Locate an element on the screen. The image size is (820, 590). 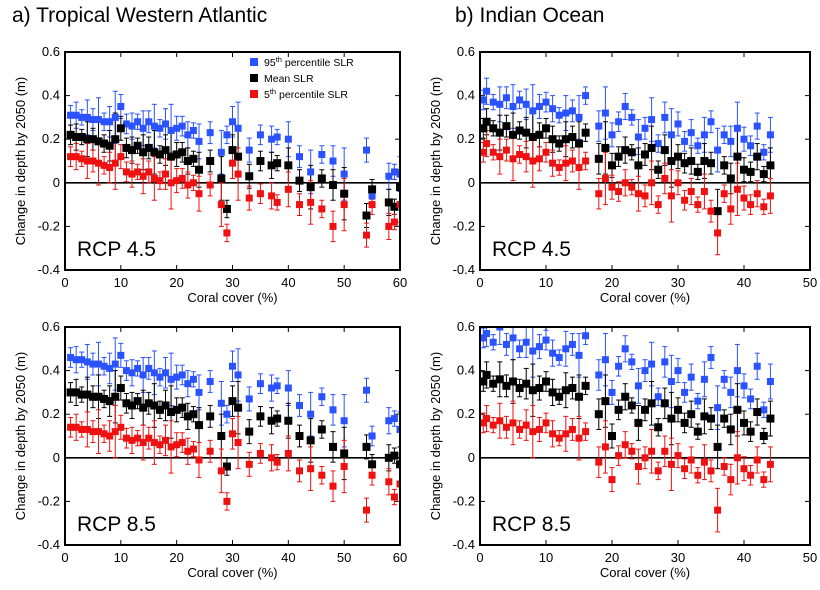
series is located at coordinates (627, 166).